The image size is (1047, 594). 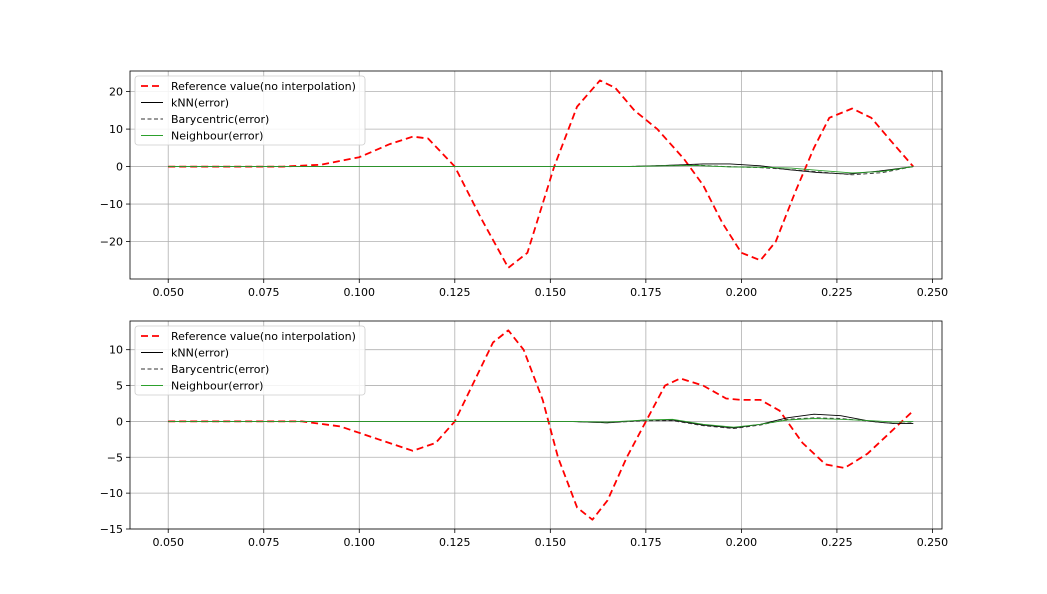 I want to click on y-tick-label: 5, so click(x=119, y=386).